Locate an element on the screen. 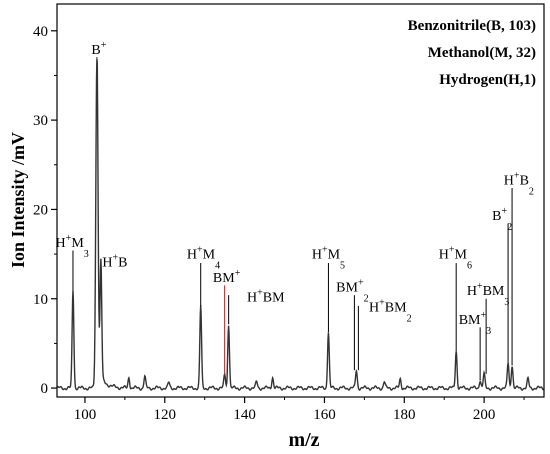 The width and height of the screenshot is (550, 454). annotation-label: B+ is located at coordinates (98, 49).